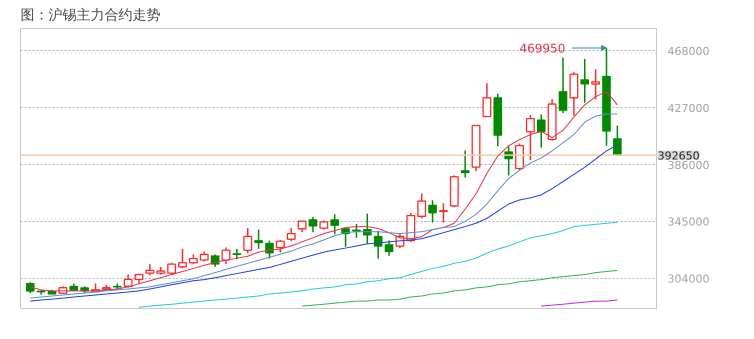  Describe the element at coordinates (543, 48) in the screenshot. I see `annotation: 469950` at that location.